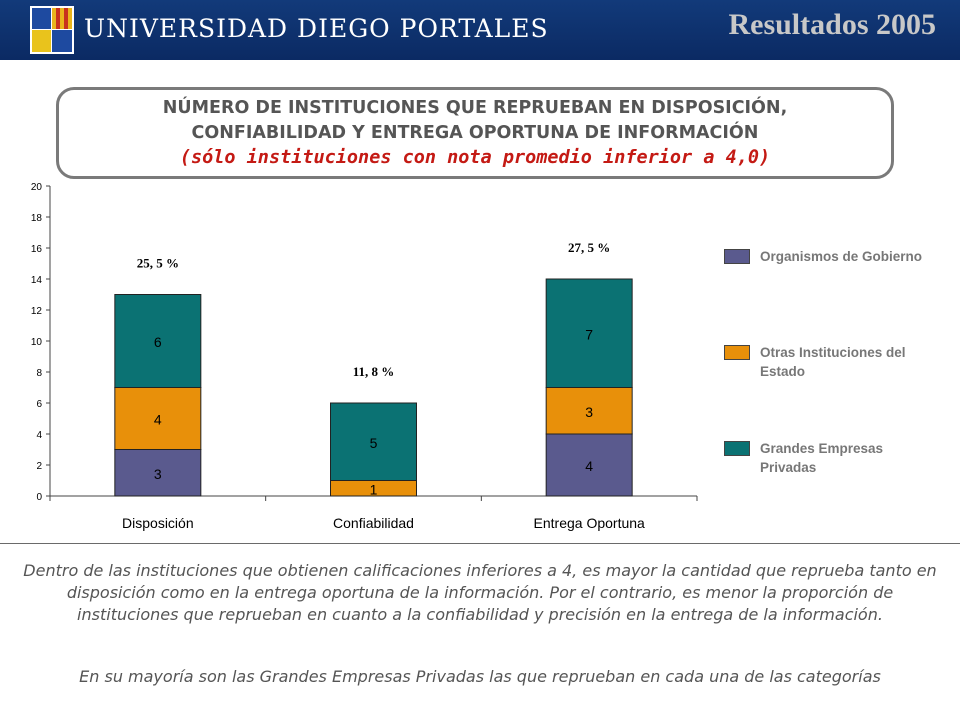 Image resolution: width=960 pixels, height=720 pixels. I want to click on legend-swatch-otras, so click(737, 352).